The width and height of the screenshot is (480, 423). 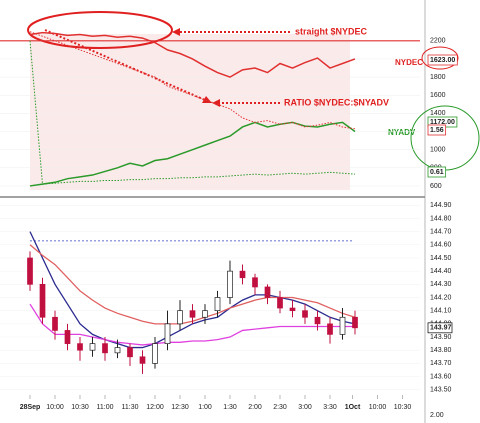 I want to click on x-tick-label: 2:30, so click(x=280, y=407).